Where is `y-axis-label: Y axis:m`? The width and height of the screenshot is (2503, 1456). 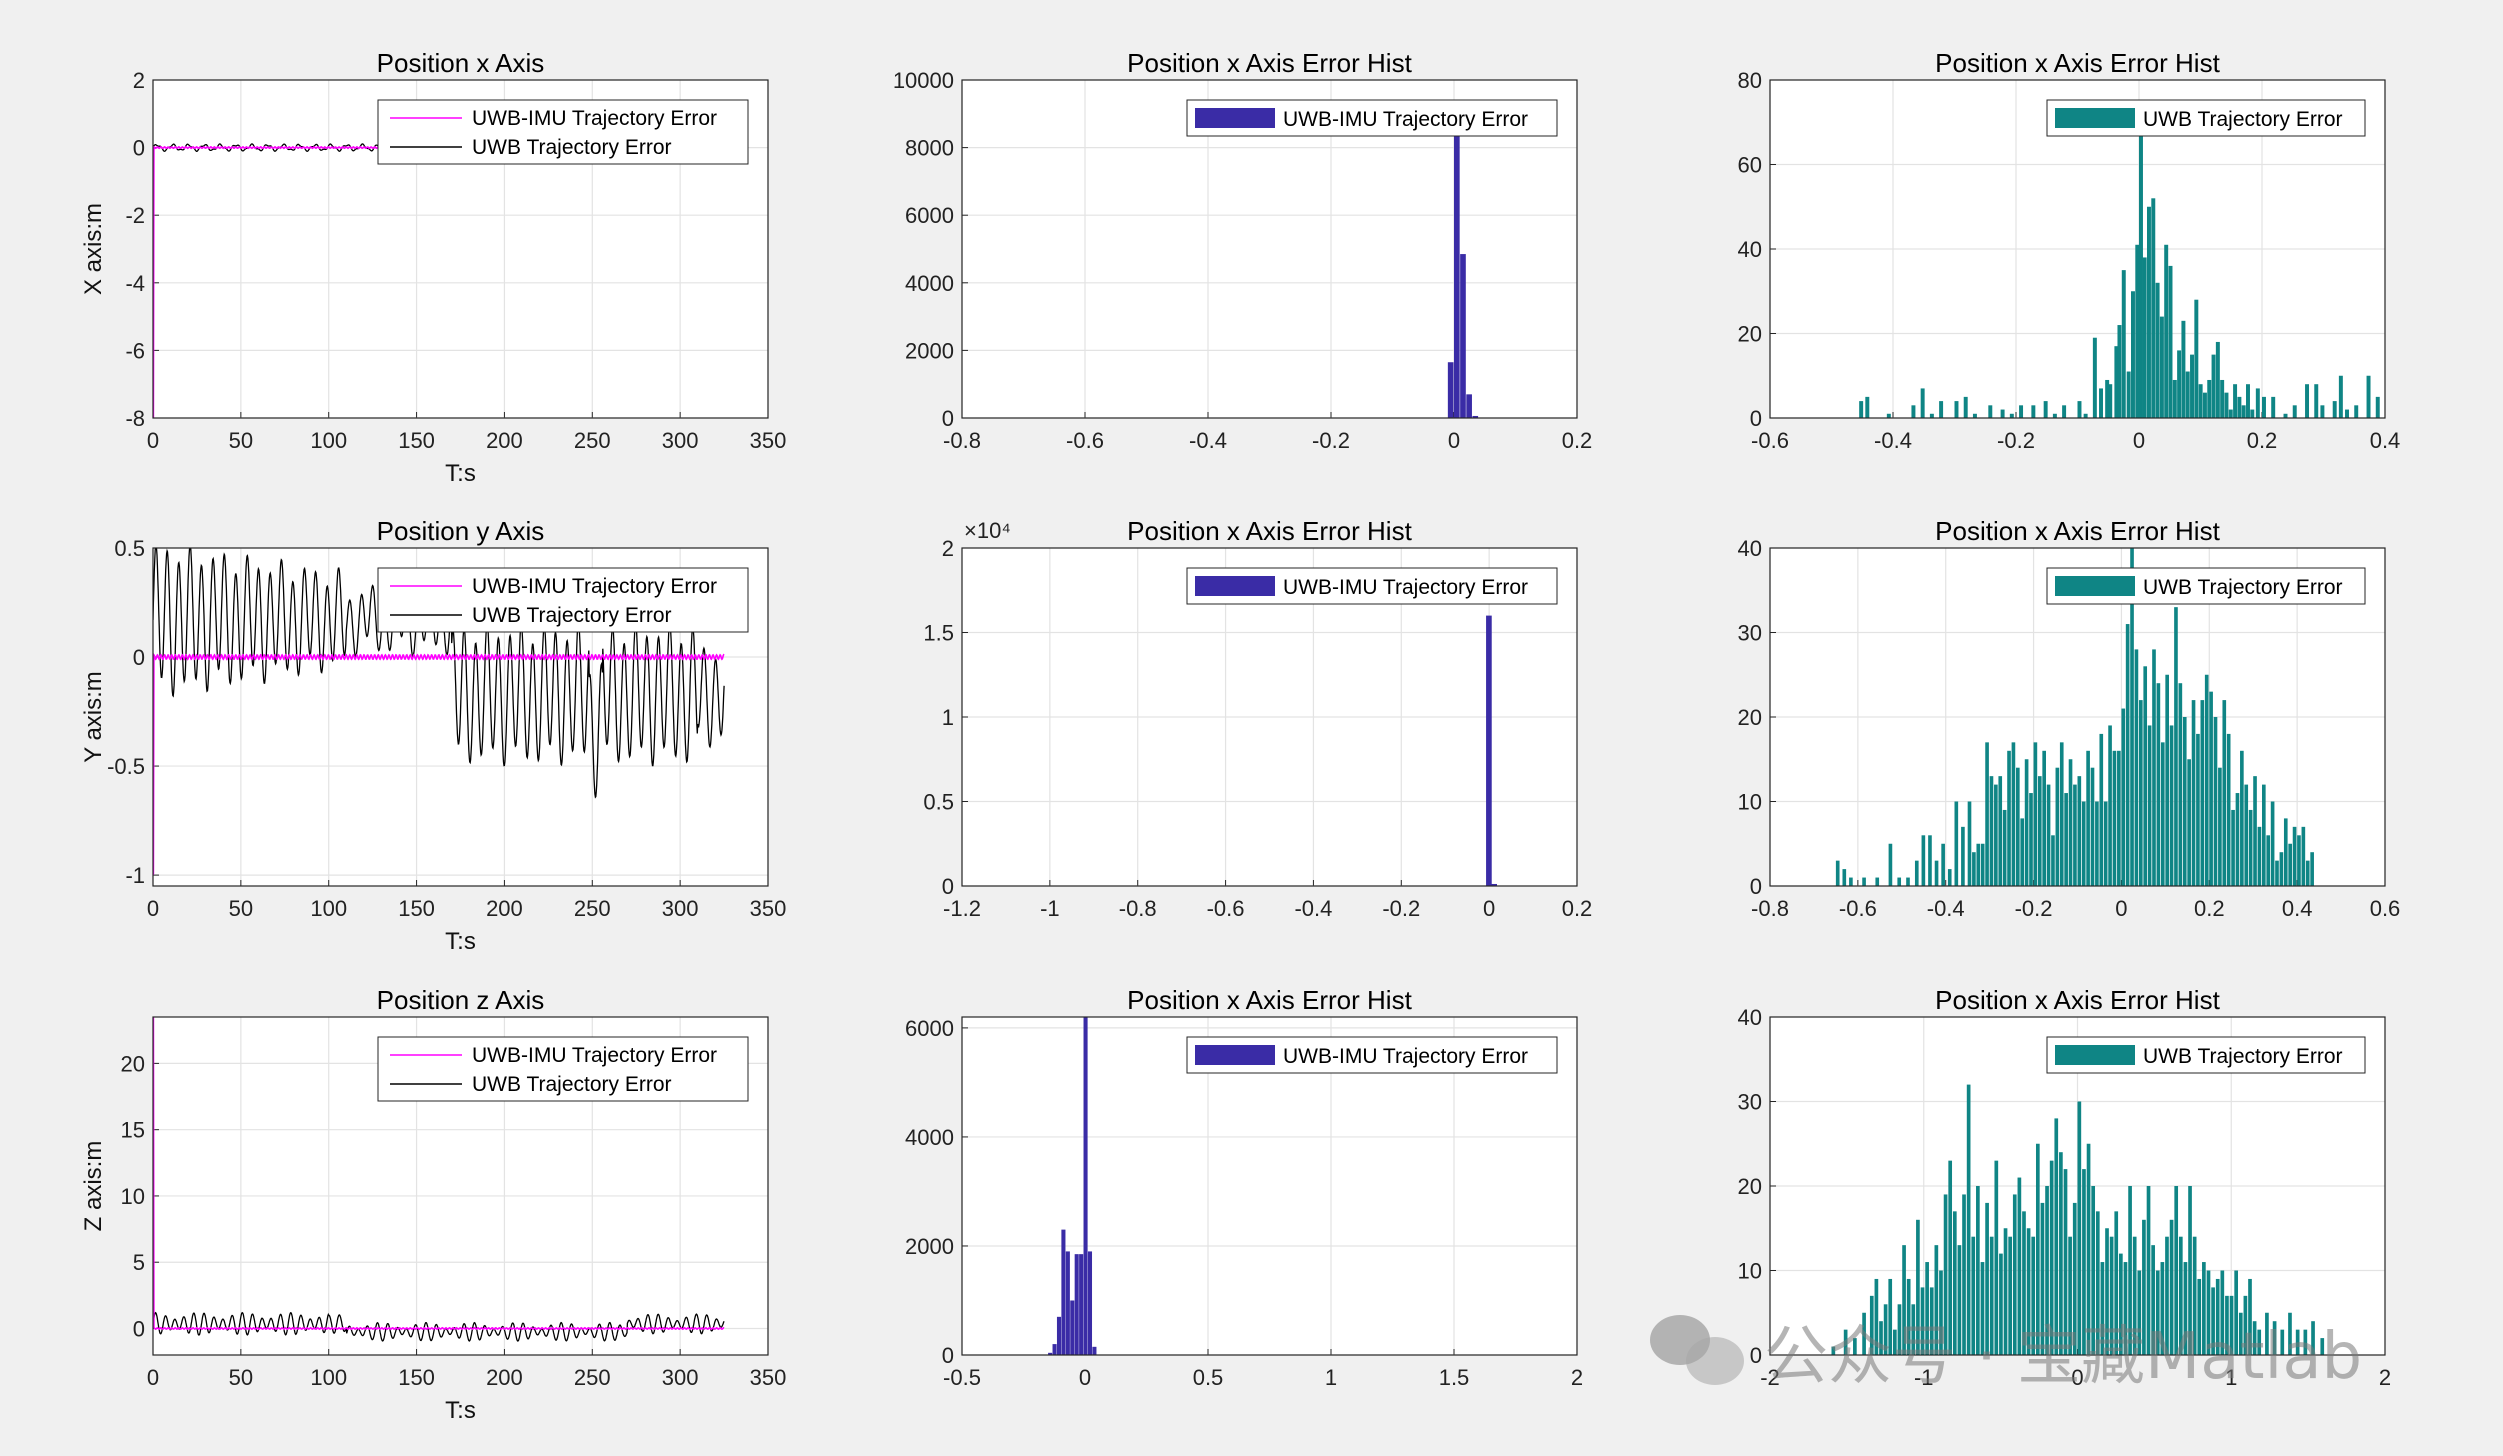 y-axis-label: Y axis:m is located at coordinates (93, 717).